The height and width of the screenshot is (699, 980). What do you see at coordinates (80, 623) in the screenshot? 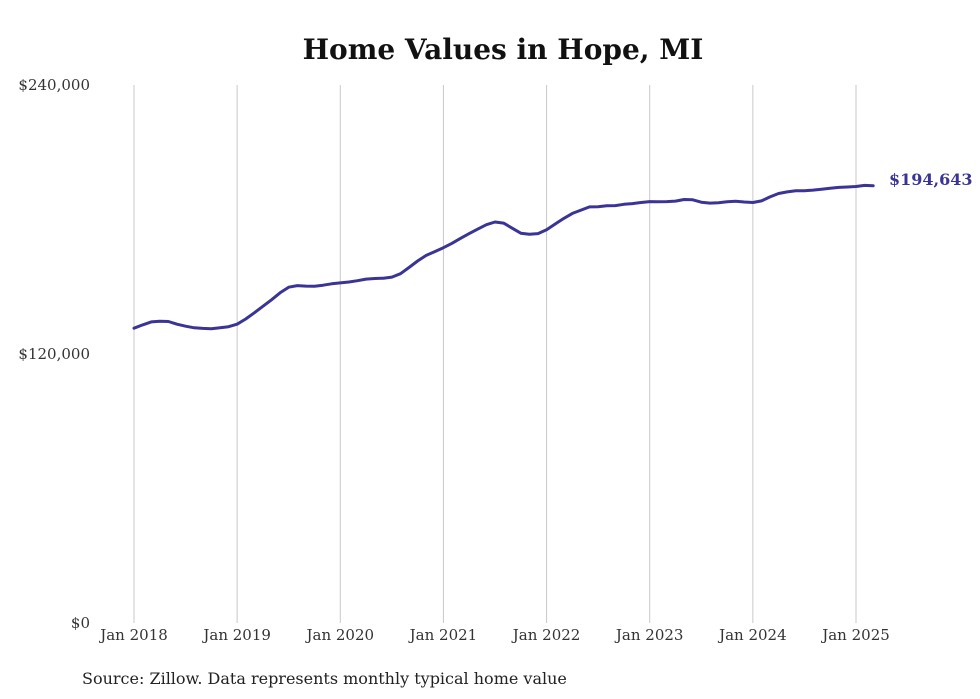
I see `y-tick-label: $0` at bounding box center [80, 623].